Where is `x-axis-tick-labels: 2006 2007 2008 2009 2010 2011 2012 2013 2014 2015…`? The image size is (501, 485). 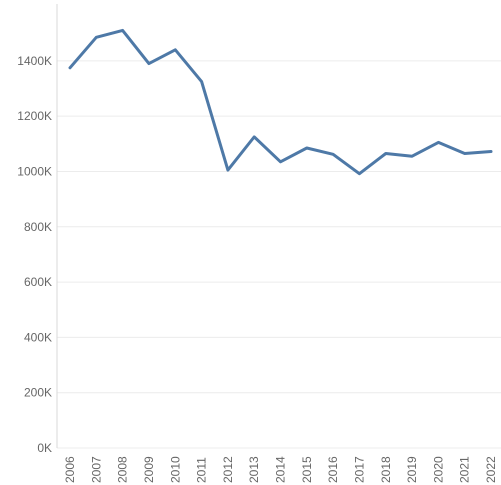 x-axis-tick-labels: 2006 2007 2008 2009 2010 2011 2012 2013 2014 2015… is located at coordinates (280, 469).